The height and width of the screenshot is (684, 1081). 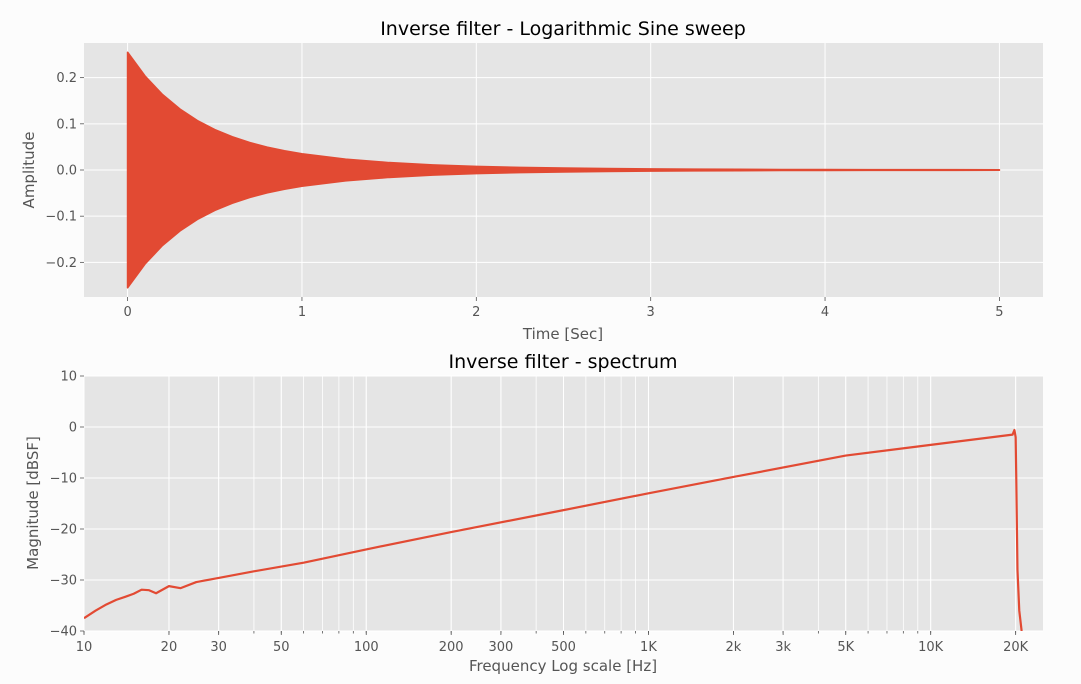 What do you see at coordinates (931, 647) in the screenshot?
I see `x-tick-label: 10K` at bounding box center [931, 647].